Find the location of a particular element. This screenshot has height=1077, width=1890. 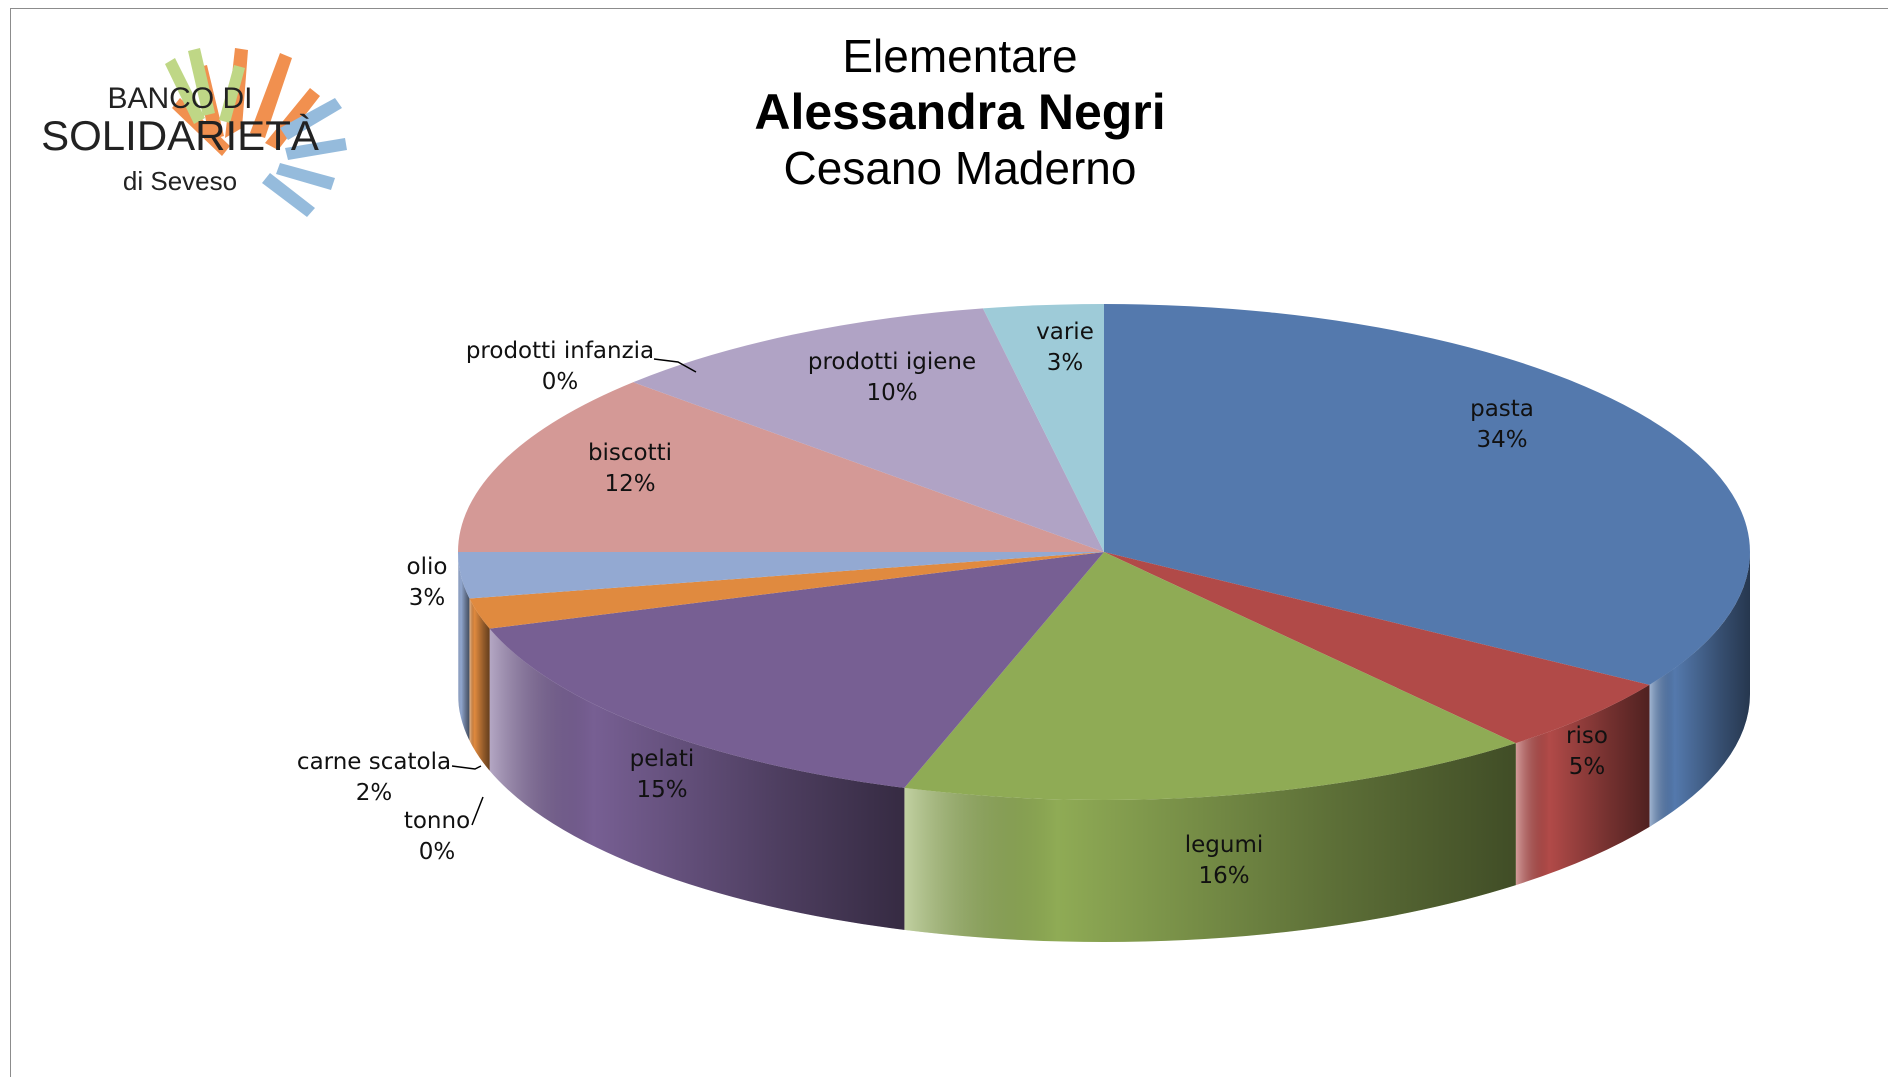

pie-side-shade-pasta is located at coordinates (1699, 689).